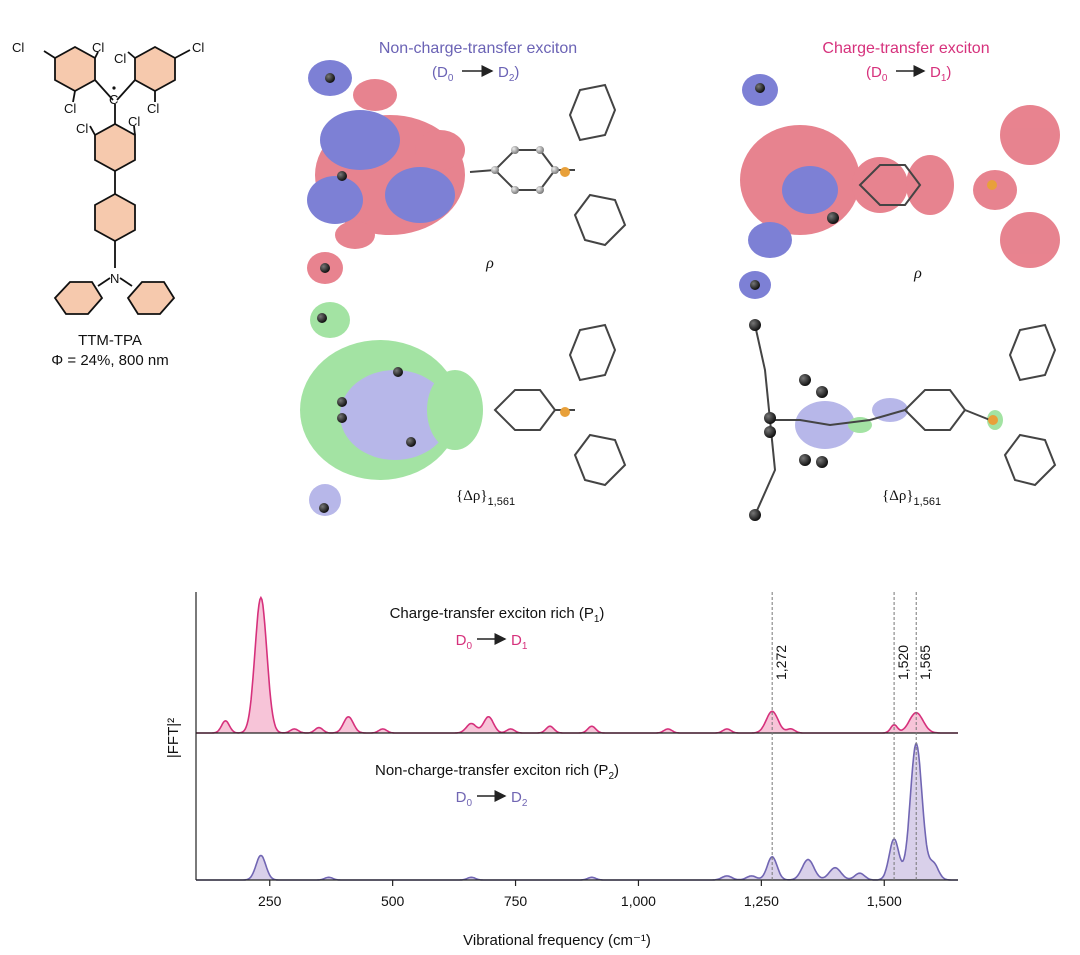 The height and width of the screenshot is (955, 1080). I want to click on x-tick-label: 1,000, so click(638, 901).